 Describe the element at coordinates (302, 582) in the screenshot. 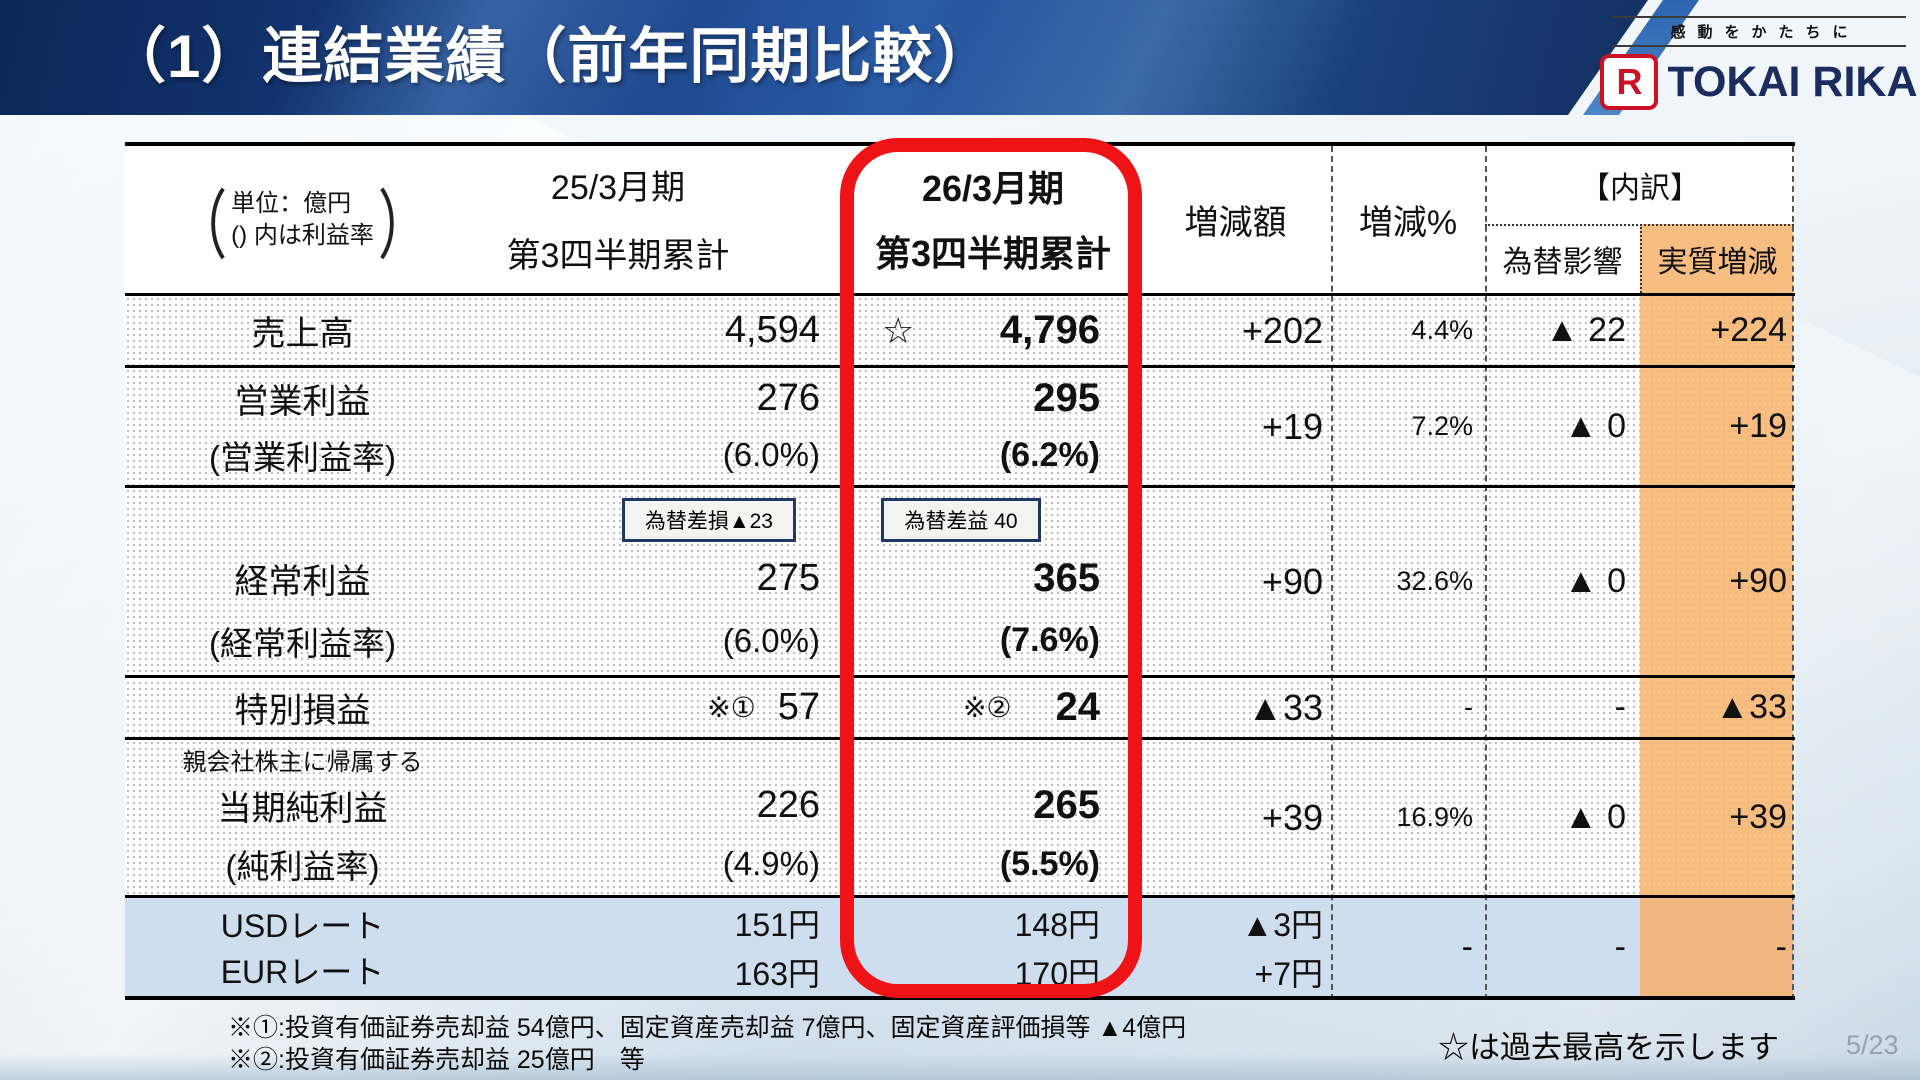

I see `row-label: 経常利益` at that location.